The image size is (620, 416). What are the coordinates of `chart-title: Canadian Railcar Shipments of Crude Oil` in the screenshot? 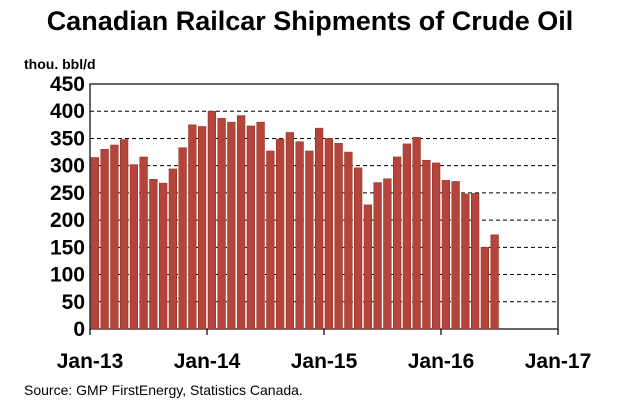 It's located at (310, 21).